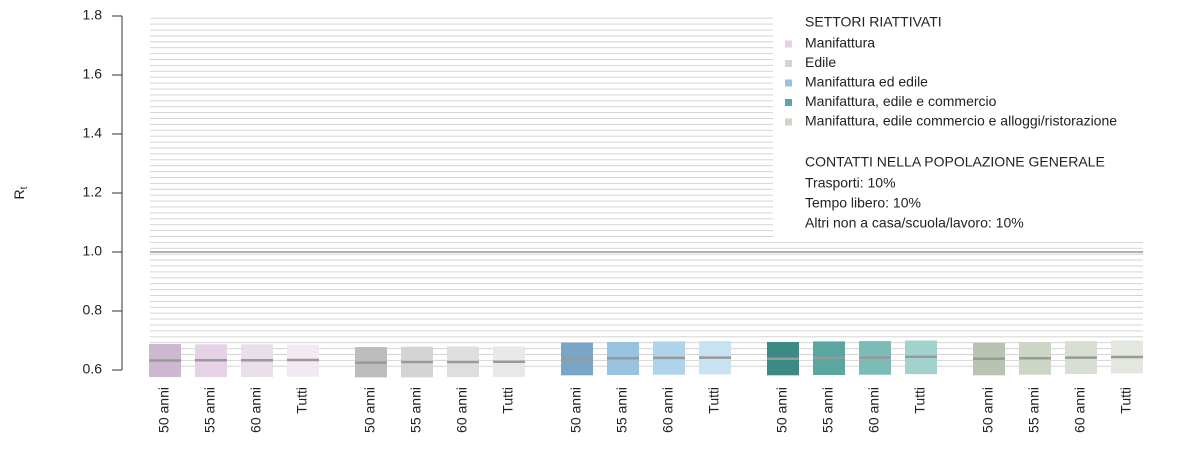 Image resolution: width=1184 pixels, height=464 pixels. Describe the element at coordinates (820, 62) in the screenshot. I see `legend-label: Edile` at that location.